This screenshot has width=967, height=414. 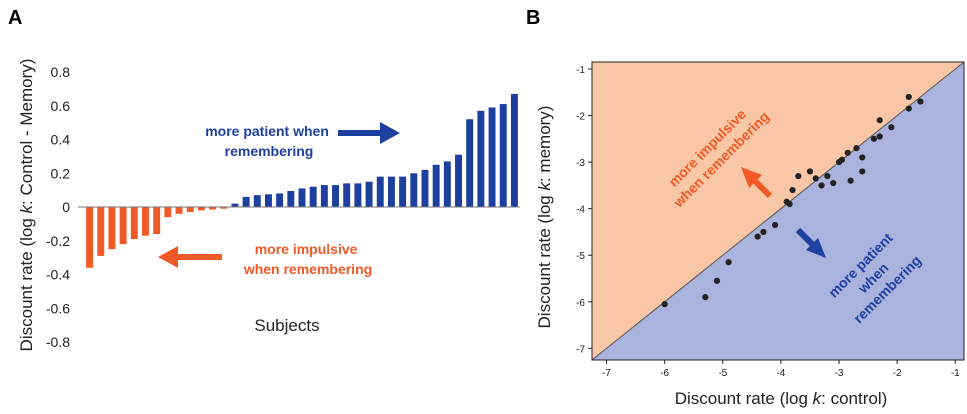 I want to click on panel-label-a: A, so click(x=15, y=18).